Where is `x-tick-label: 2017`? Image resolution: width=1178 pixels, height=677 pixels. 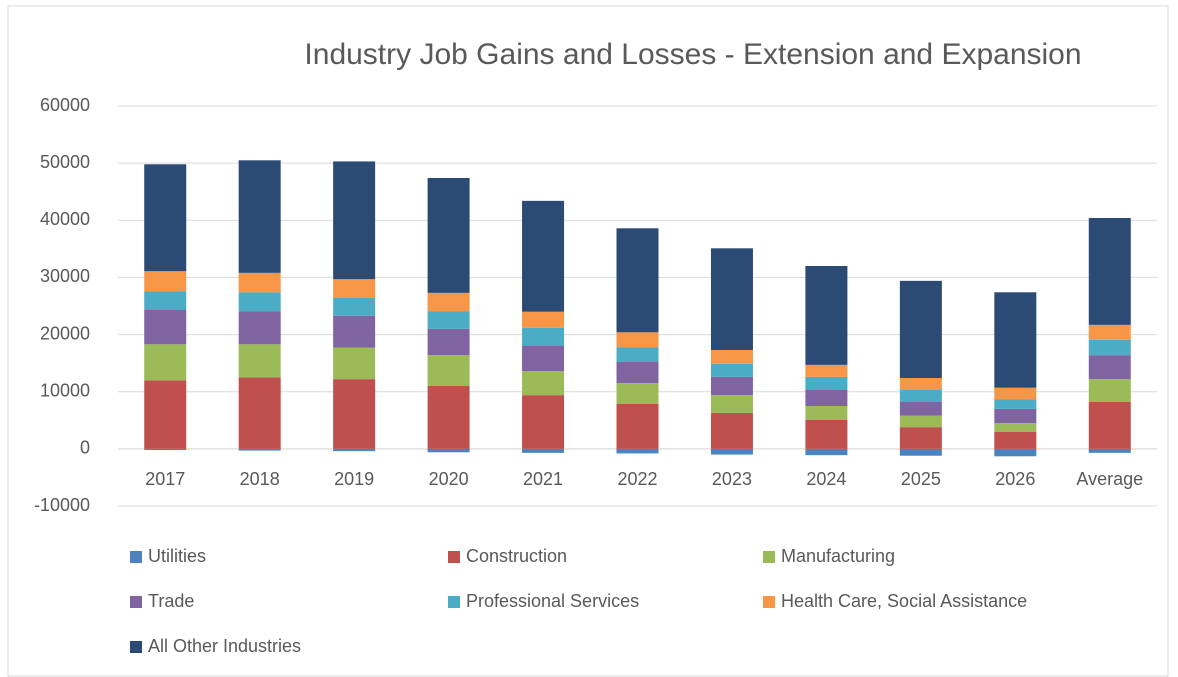
x-tick-label: 2017 is located at coordinates (165, 479).